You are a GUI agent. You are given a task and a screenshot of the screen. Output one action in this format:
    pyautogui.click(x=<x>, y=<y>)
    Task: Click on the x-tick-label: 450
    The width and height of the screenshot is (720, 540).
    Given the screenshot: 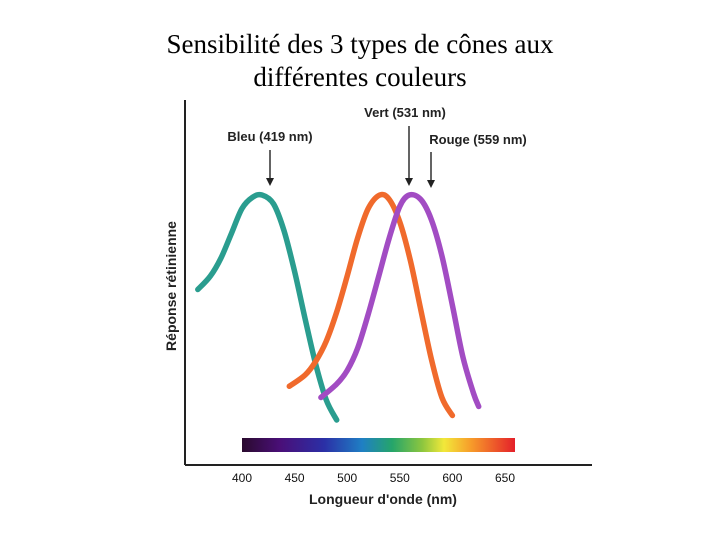 What is the action you would take?
    pyautogui.click(x=295, y=478)
    